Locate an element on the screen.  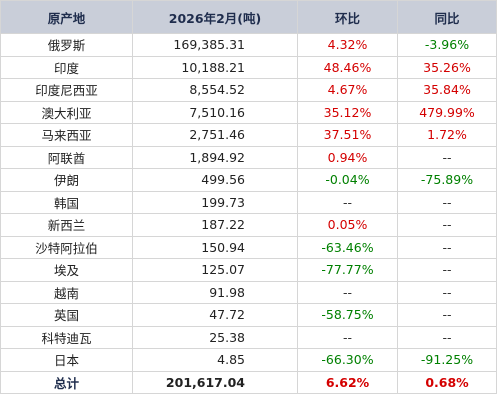
table-row: 阿联酋 1,894.92 0.94% -- is located at coordinates (248, 157).